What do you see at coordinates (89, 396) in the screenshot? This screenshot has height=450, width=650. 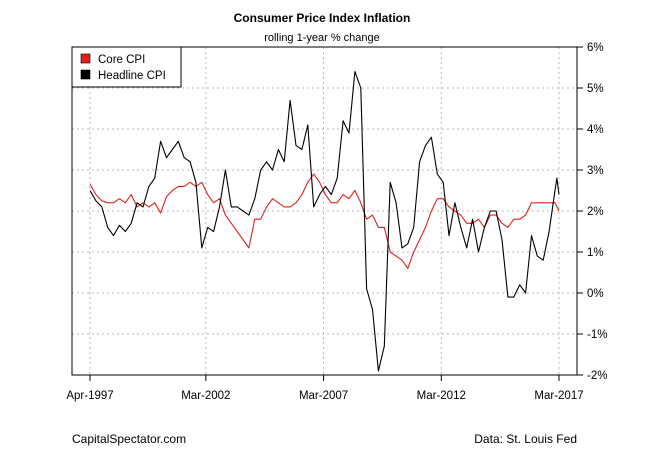 I see `x-tick-label: Apr-1997` at bounding box center [89, 396].